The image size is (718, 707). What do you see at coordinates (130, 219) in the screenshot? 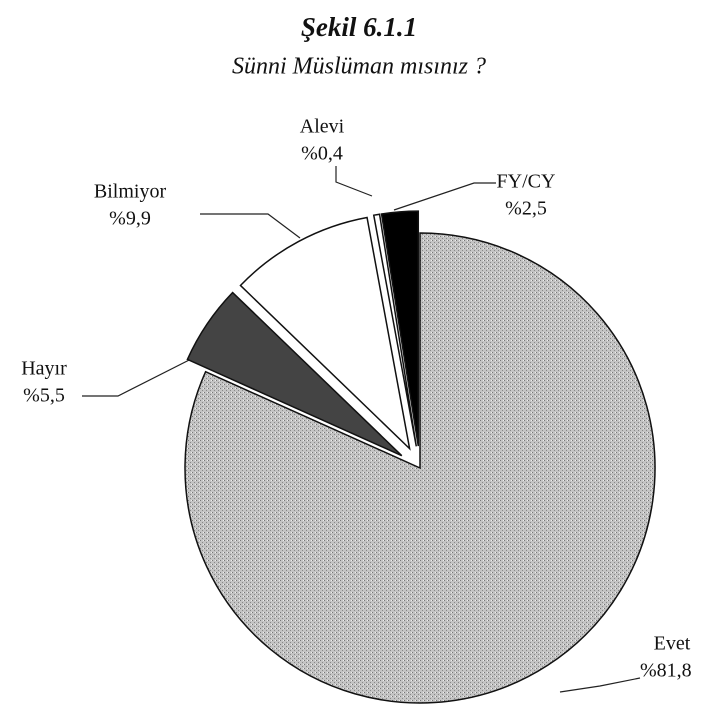
I see `slice-value-label: %9,9` at bounding box center [130, 219].